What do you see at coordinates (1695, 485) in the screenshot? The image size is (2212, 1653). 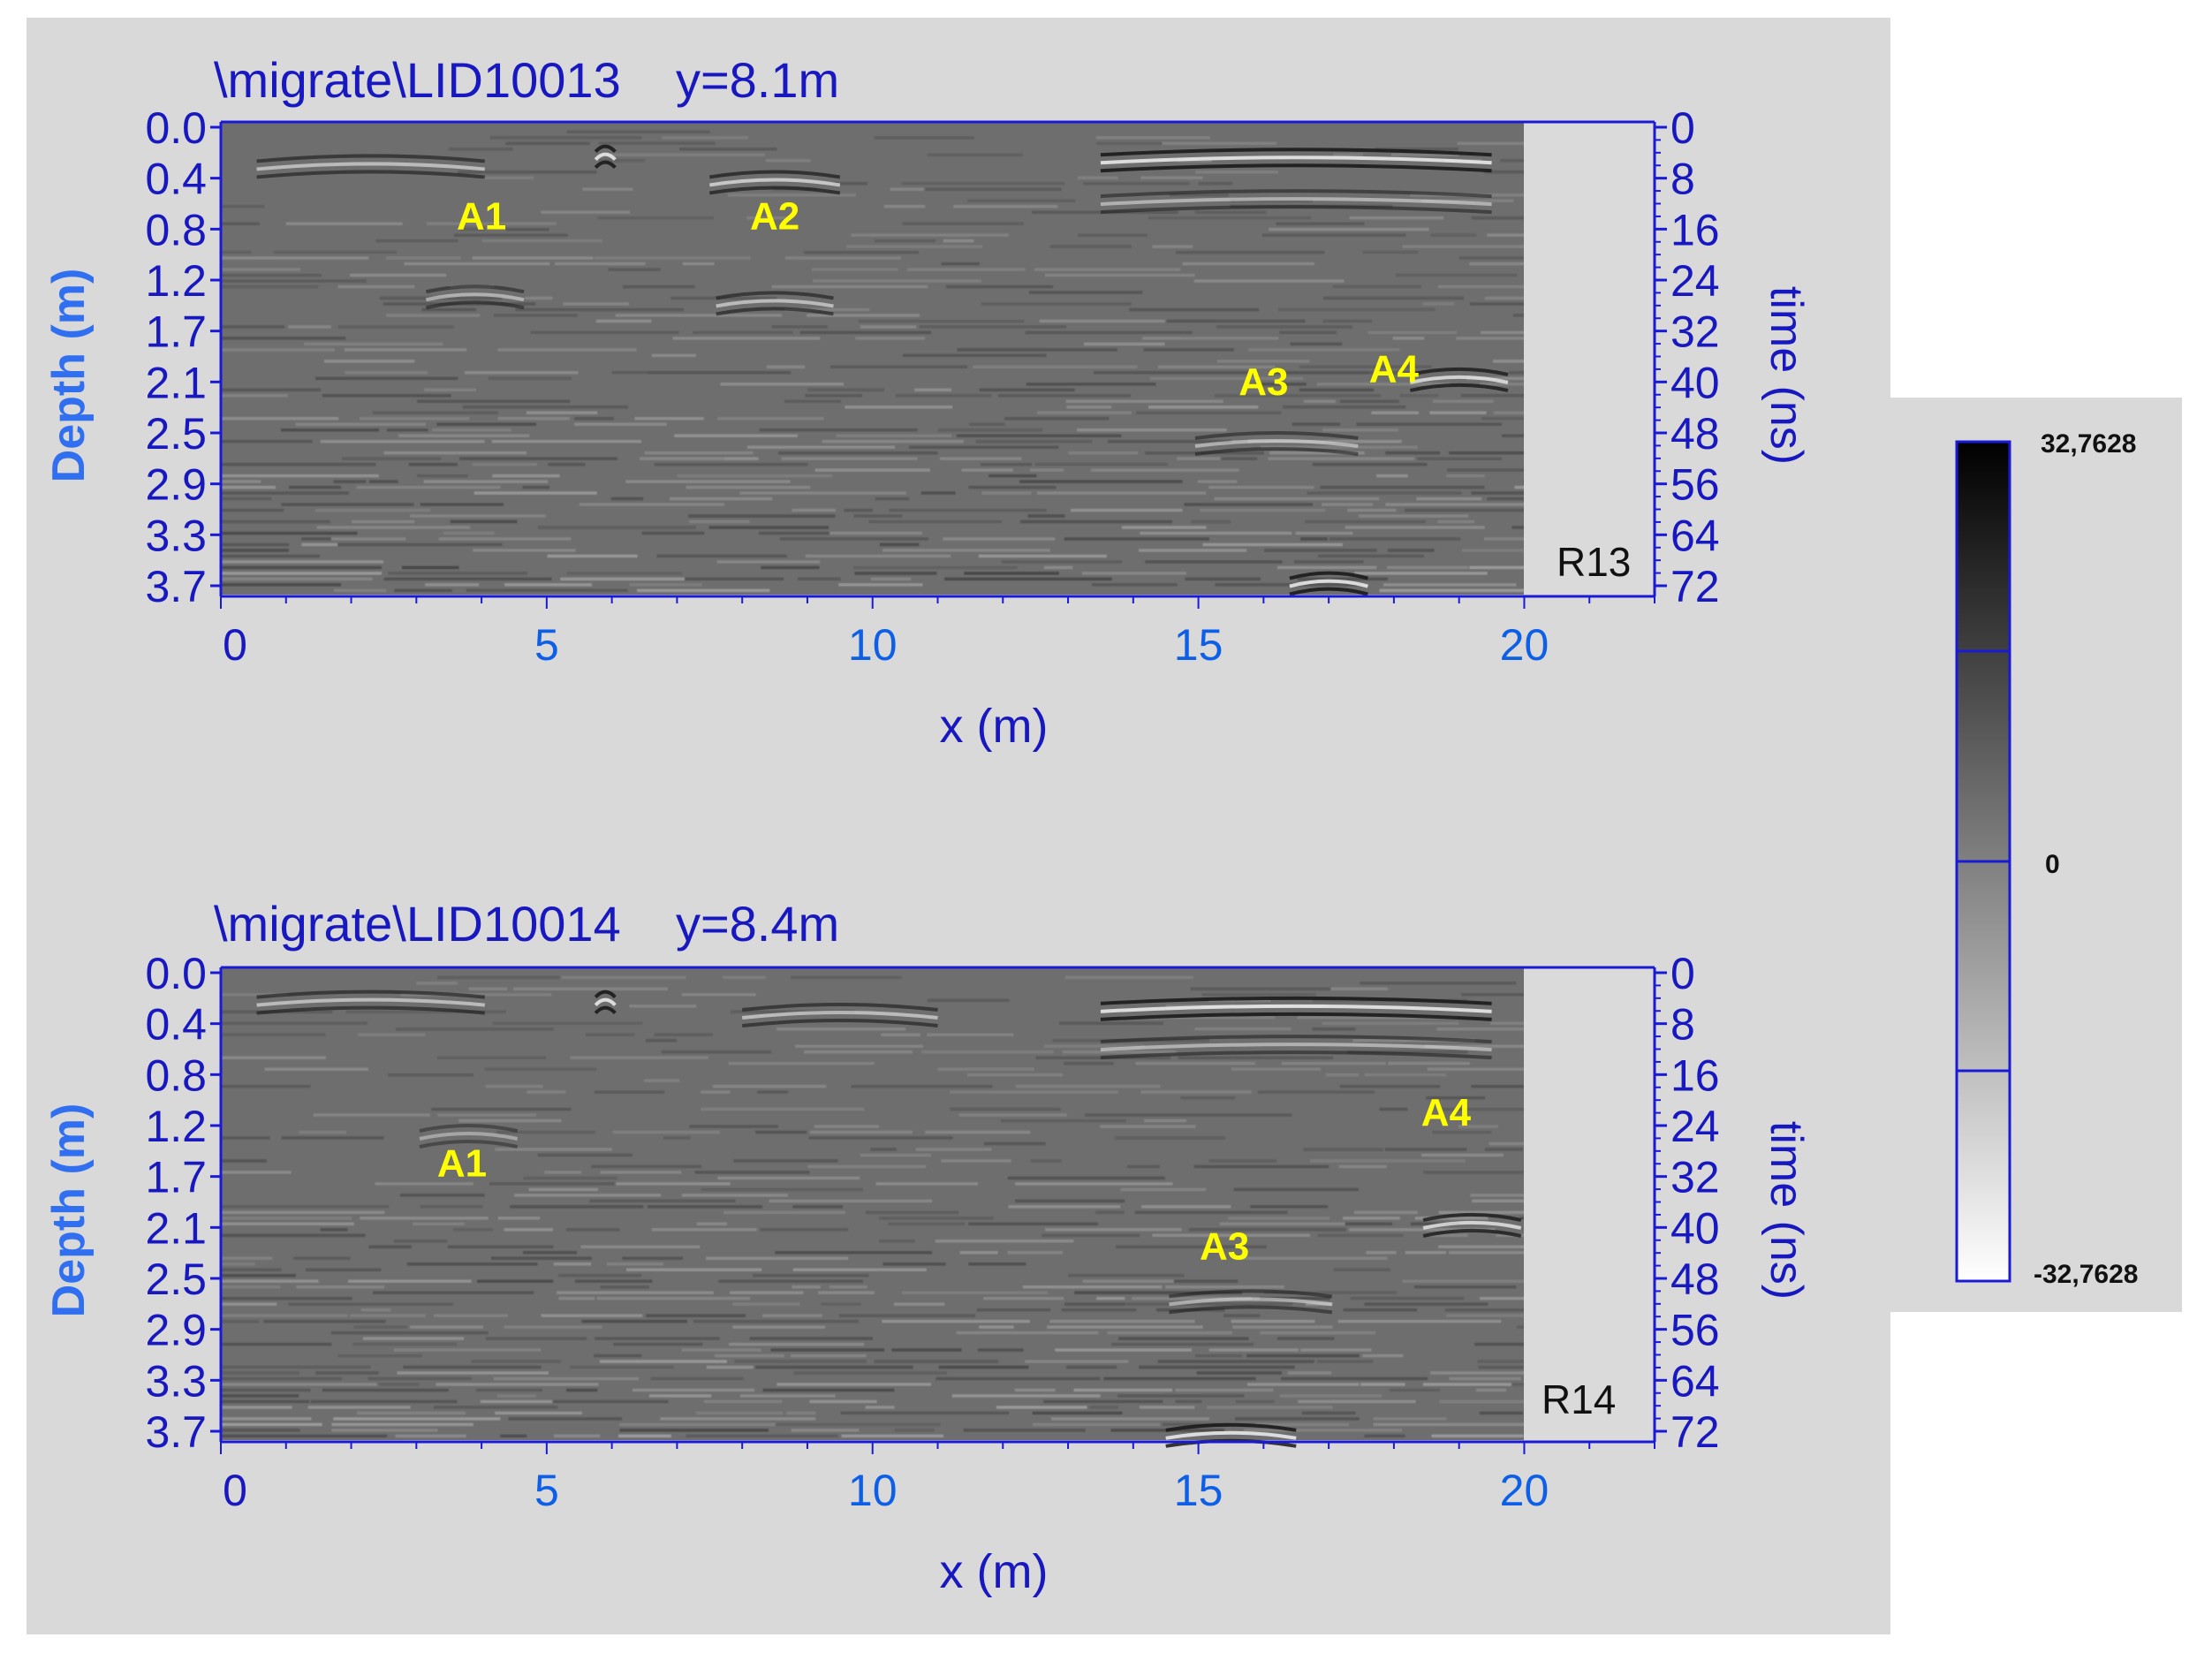 I see `time-tick-label: 56` at bounding box center [1695, 485].